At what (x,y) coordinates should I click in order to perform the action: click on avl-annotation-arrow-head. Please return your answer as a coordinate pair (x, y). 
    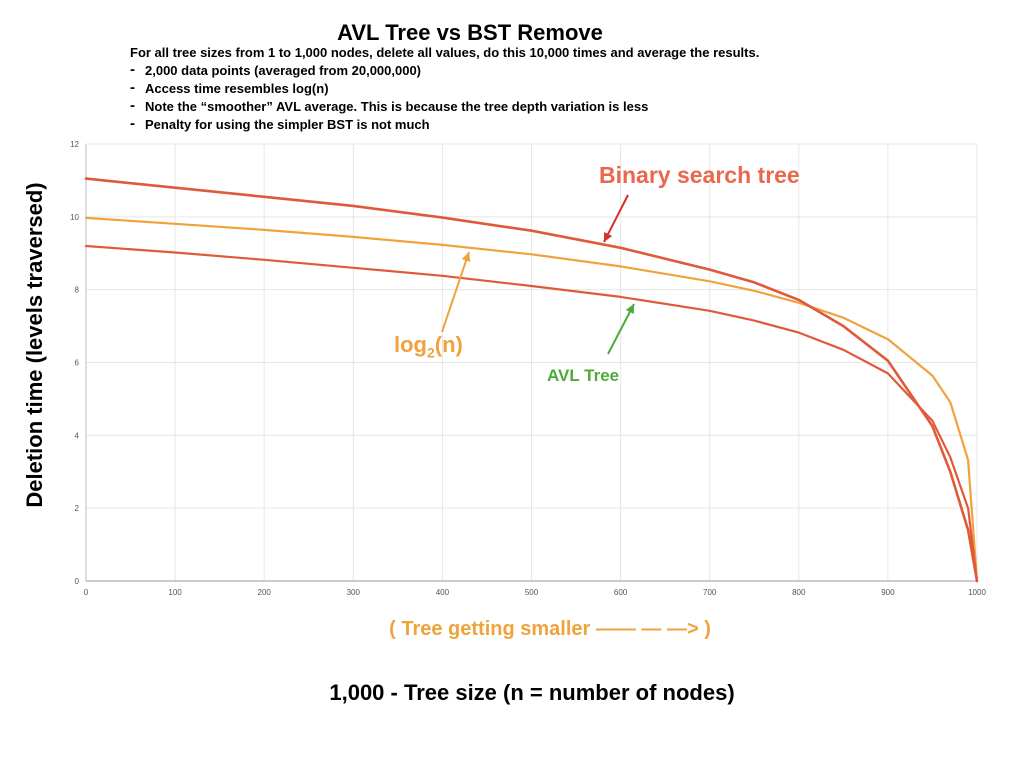
    Looking at the image, I should click on (629, 309).